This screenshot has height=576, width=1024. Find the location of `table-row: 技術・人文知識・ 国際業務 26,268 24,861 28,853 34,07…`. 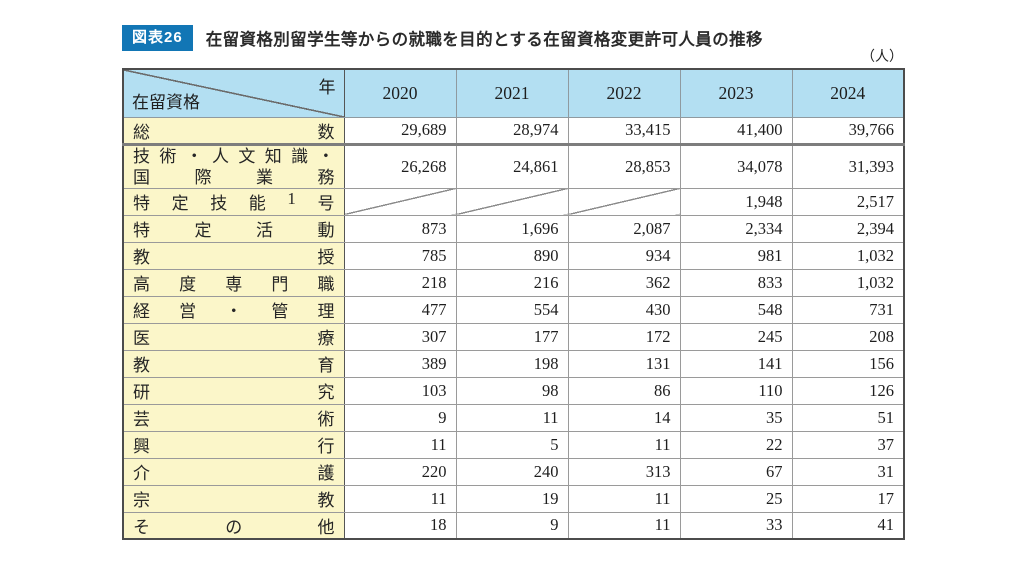

table-row: 技術・人文知識・ 国際業務 26,268 24,861 28,853 34,07… is located at coordinates (513, 166).